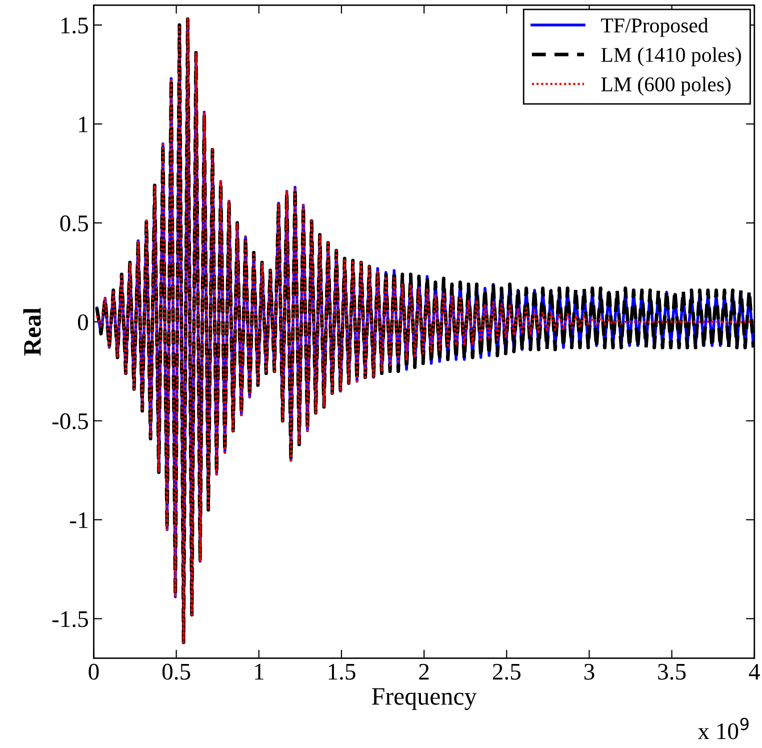 The width and height of the screenshot is (762, 748). Describe the element at coordinates (424, 699) in the screenshot. I see `x-axis-title: Frequency` at that location.